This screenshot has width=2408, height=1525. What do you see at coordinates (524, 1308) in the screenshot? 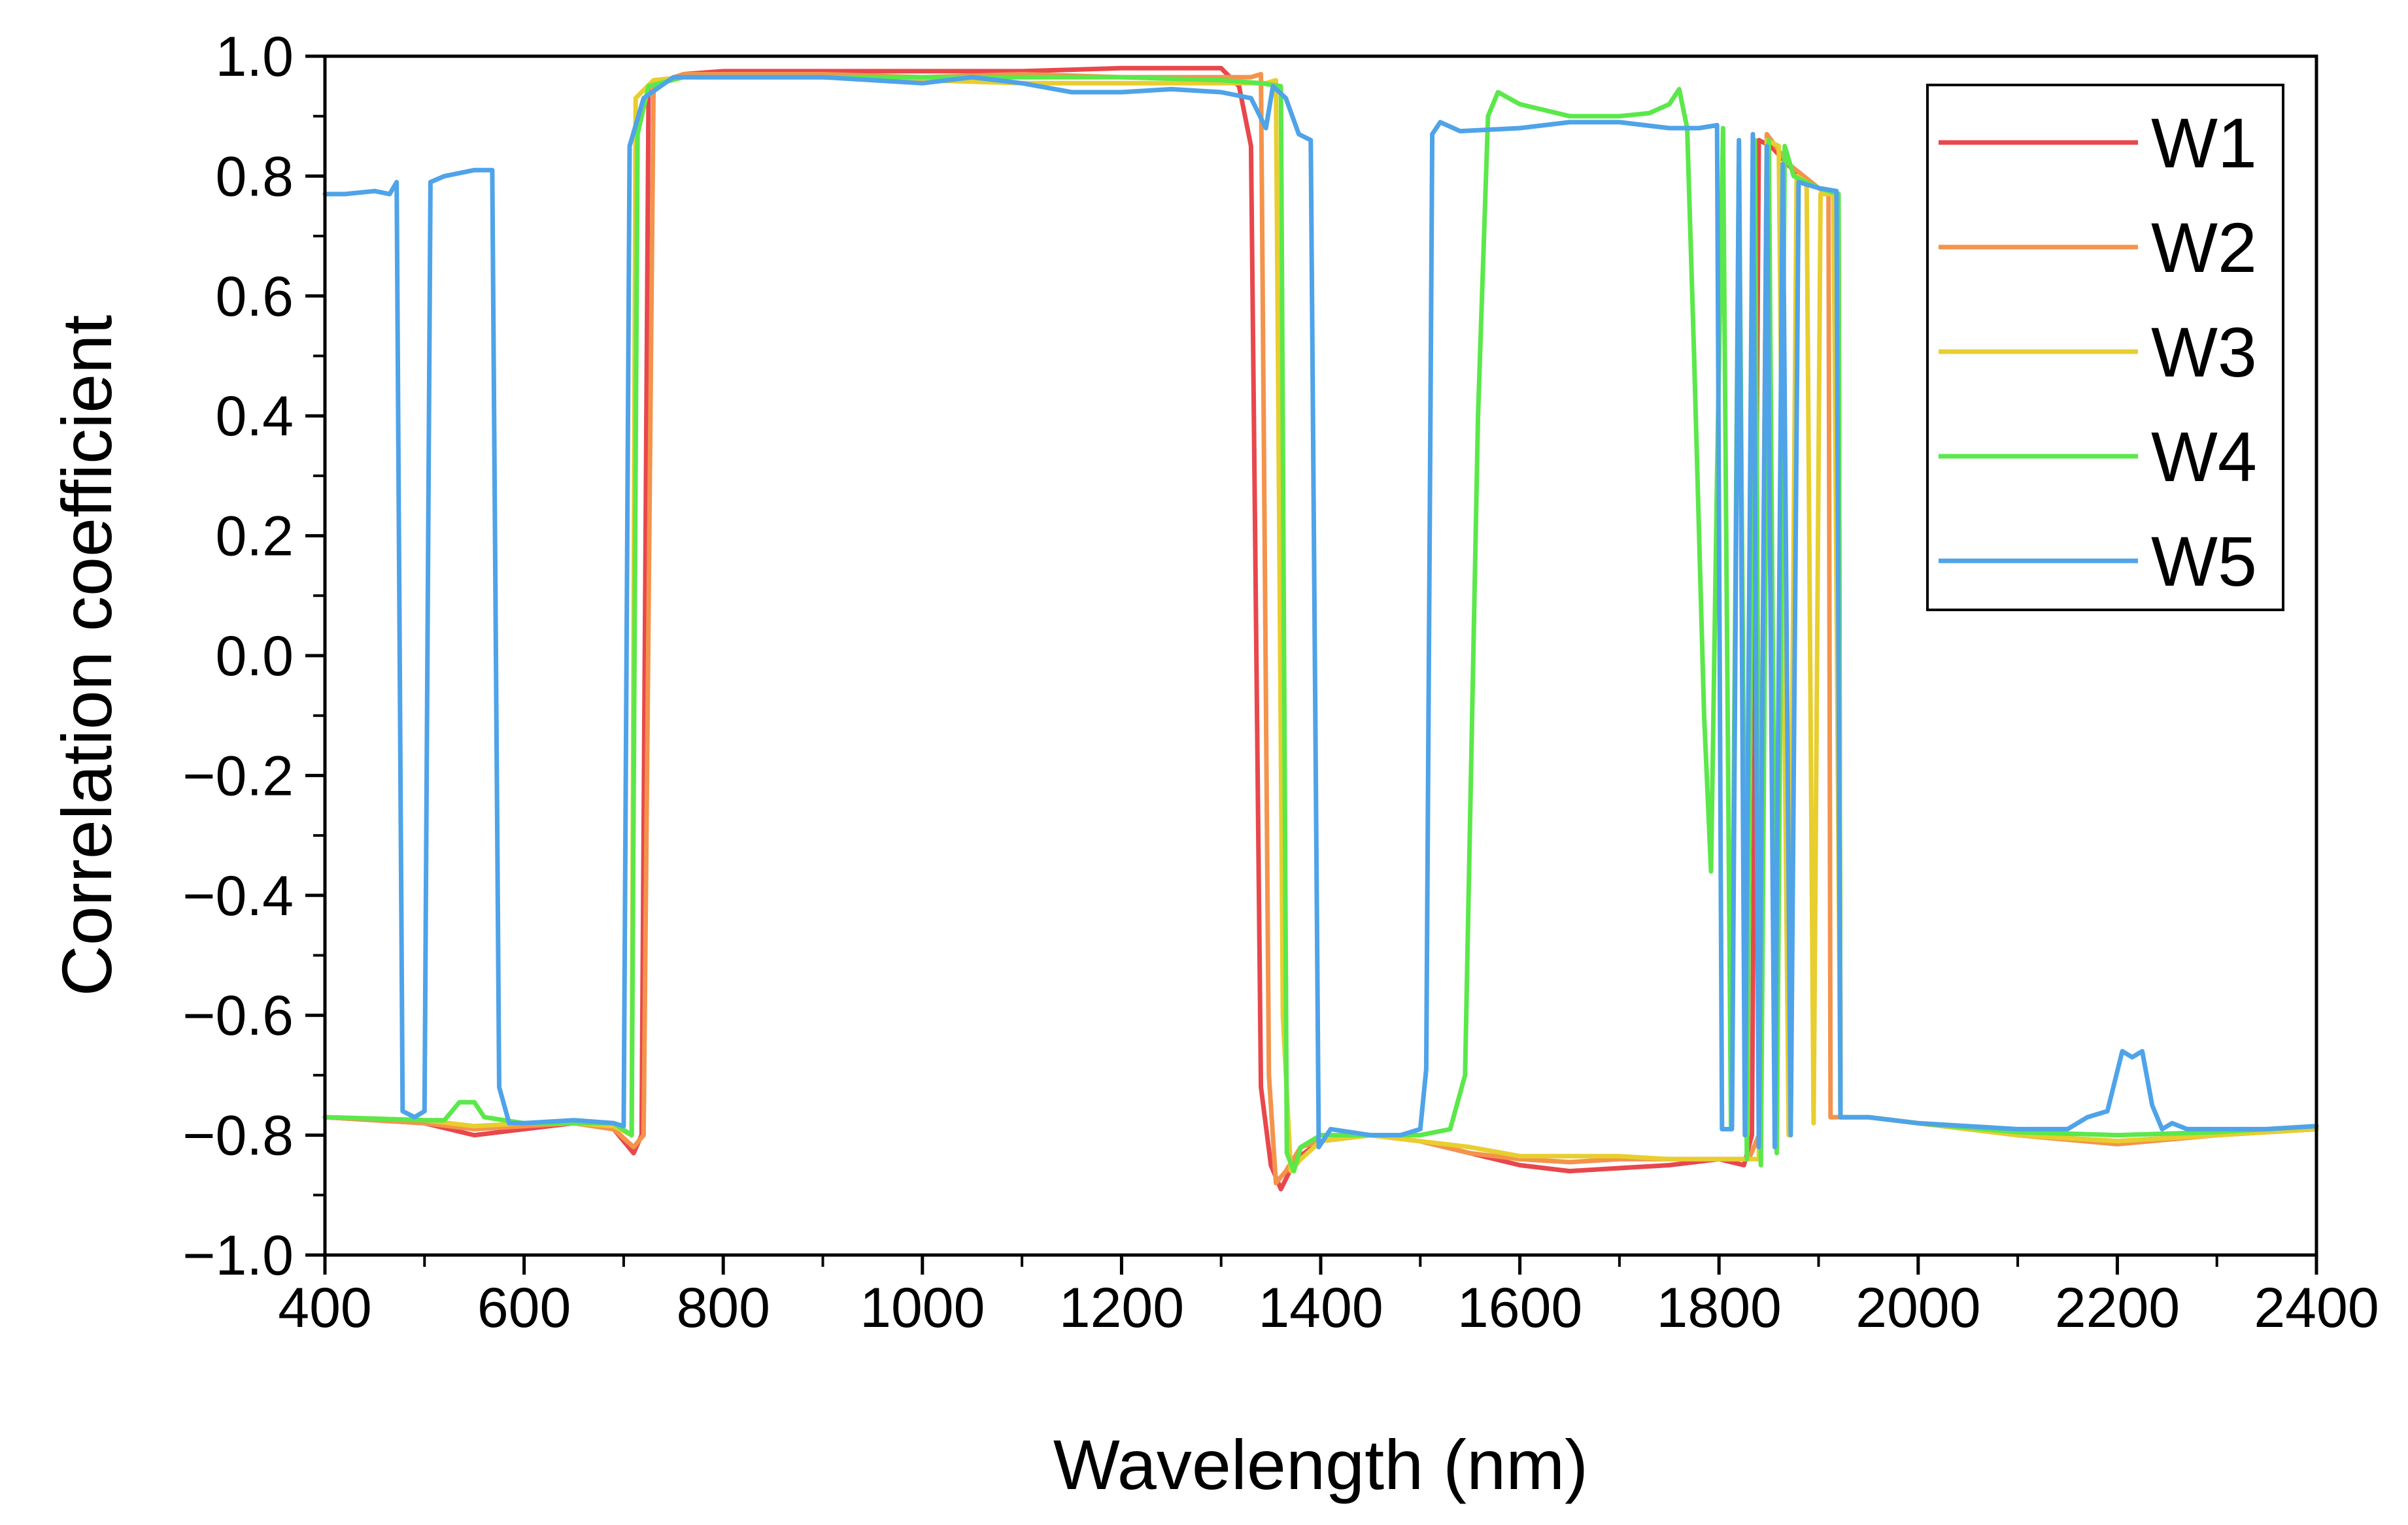
I see `x-tick-label: 600` at bounding box center [524, 1308].